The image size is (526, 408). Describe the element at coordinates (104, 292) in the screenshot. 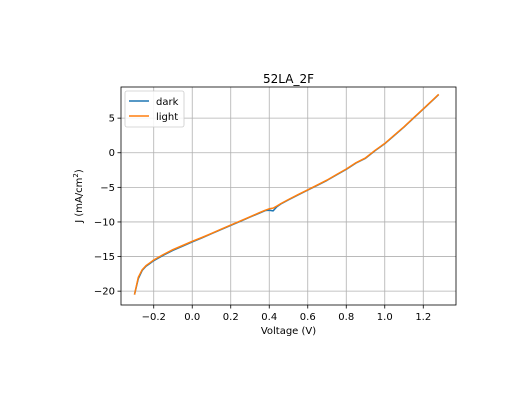

I see `y-tick-label: −20` at that location.